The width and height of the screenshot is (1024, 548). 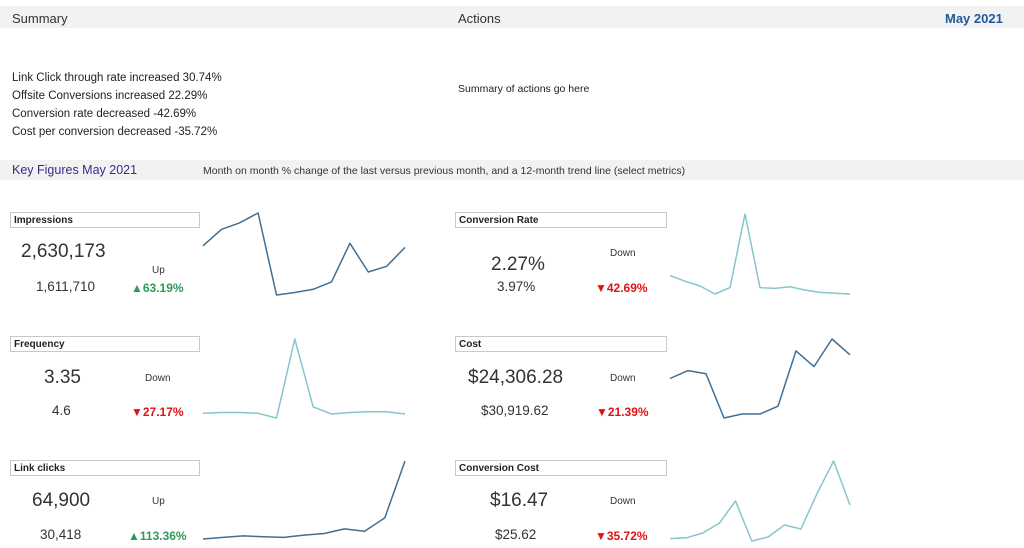 What do you see at coordinates (561, 220) in the screenshot?
I see `metric-label-conversion-rate: Conversion Rate` at bounding box center [561, 220].